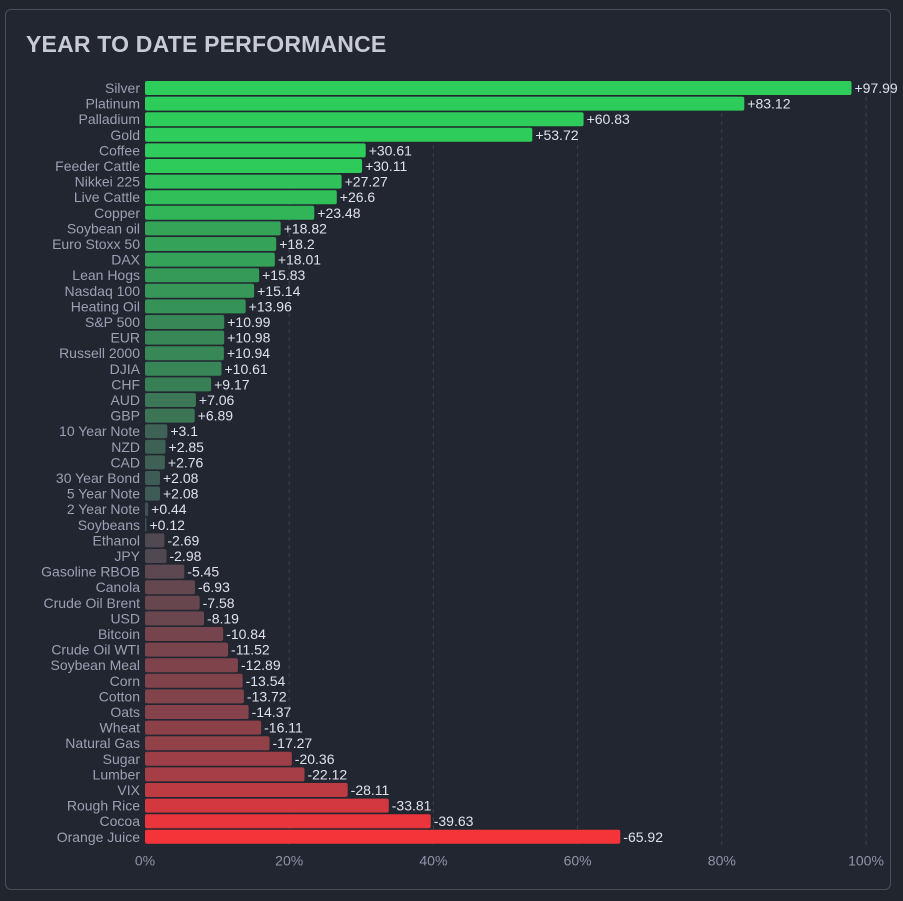  Describe the element at coordinates (108, 182) in the screenshot. I see `category-label: Nikkei 225` at that location.